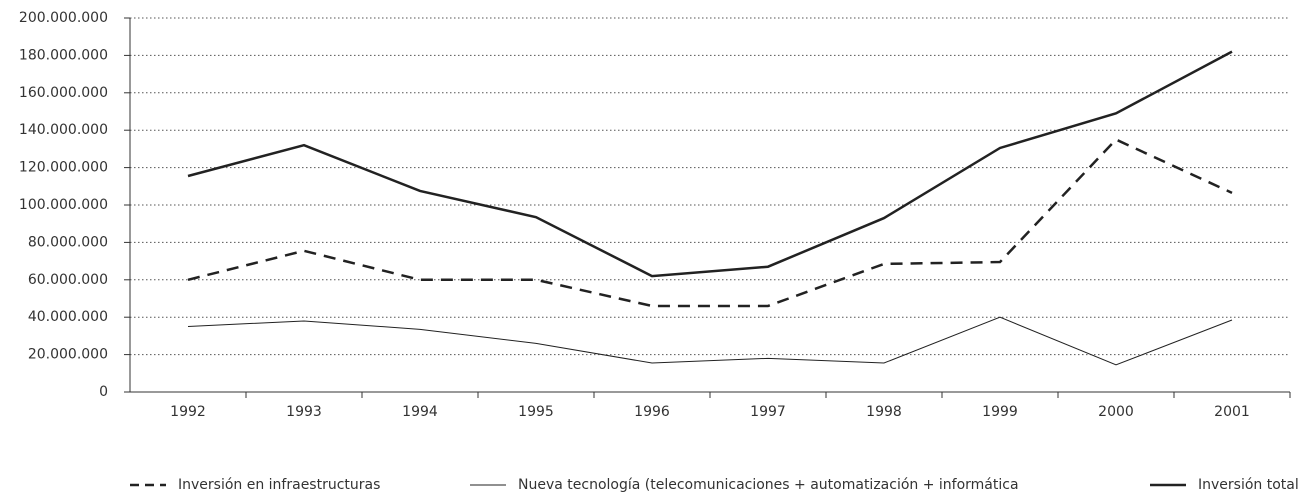 Image resolution: width=1304 pixels, height=496 pixels. I want to click on y-tick-label: 200.000.000, so click(63, 18).